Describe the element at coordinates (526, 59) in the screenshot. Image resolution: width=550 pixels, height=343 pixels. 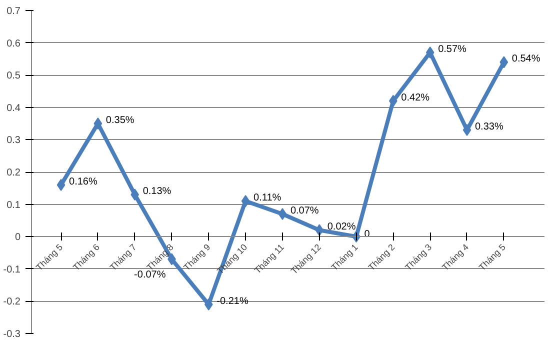
I see `data-label: 0.54%` at that location.